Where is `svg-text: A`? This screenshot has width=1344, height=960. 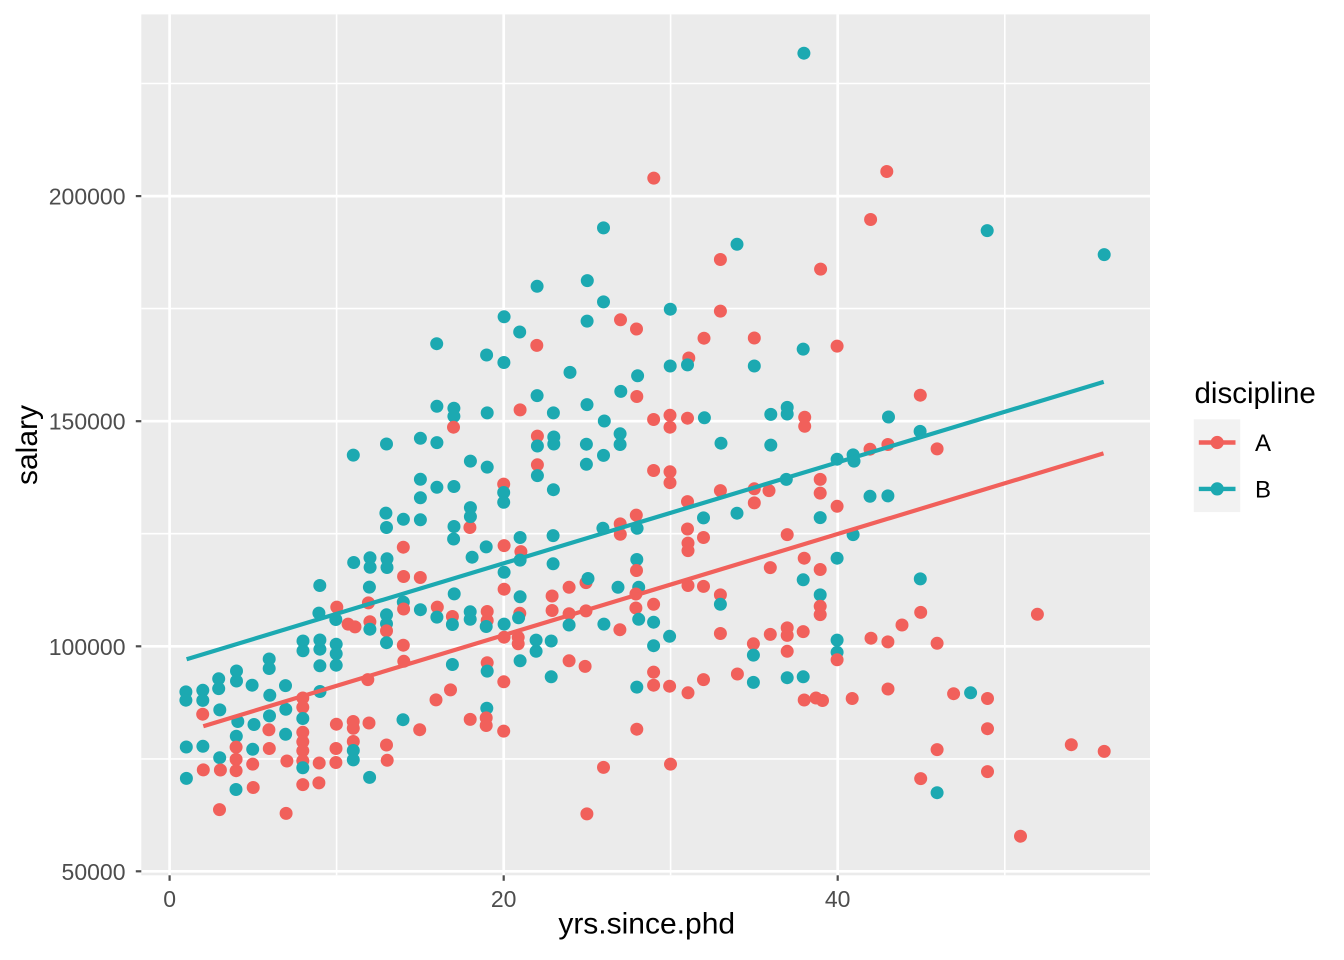 svg-text: A is located at coordinates (1263, 443).